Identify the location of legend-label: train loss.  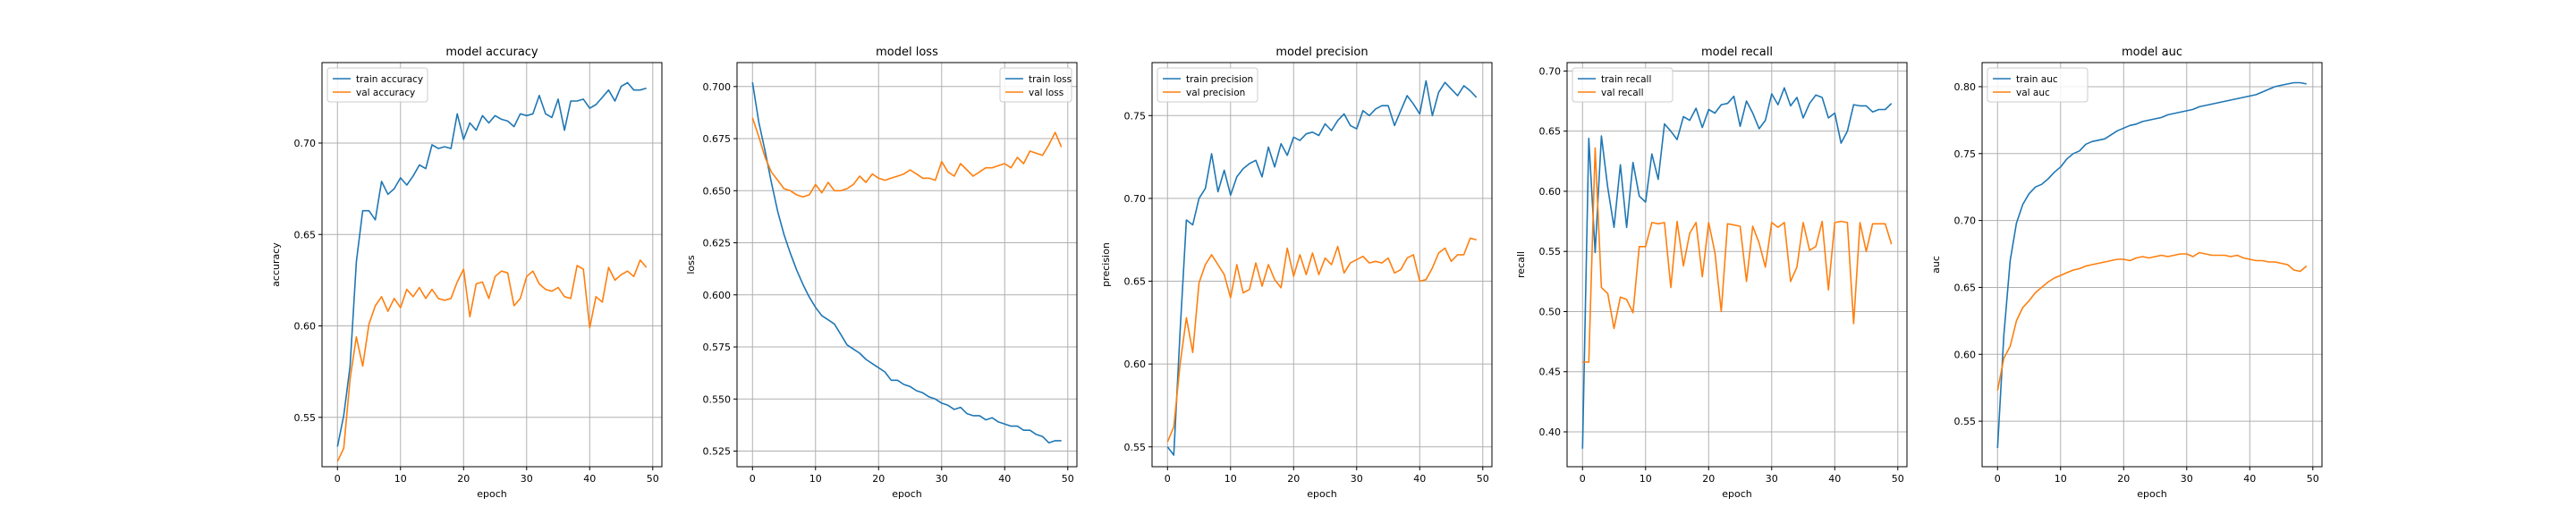
(1050, 79).